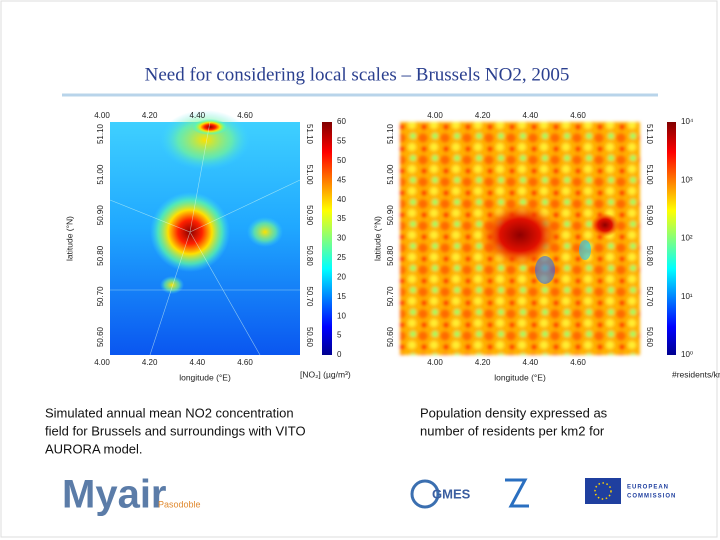  I want to click on colorbar-tick-label: 45, so click(341, 179).